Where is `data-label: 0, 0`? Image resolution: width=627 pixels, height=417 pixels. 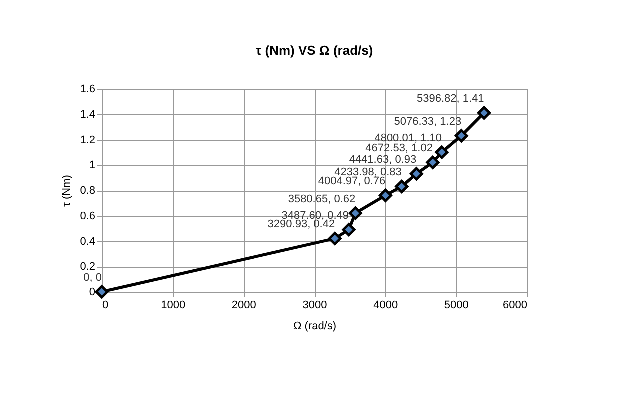
data-label: 0, 0 is located at coordinates (93, 278).